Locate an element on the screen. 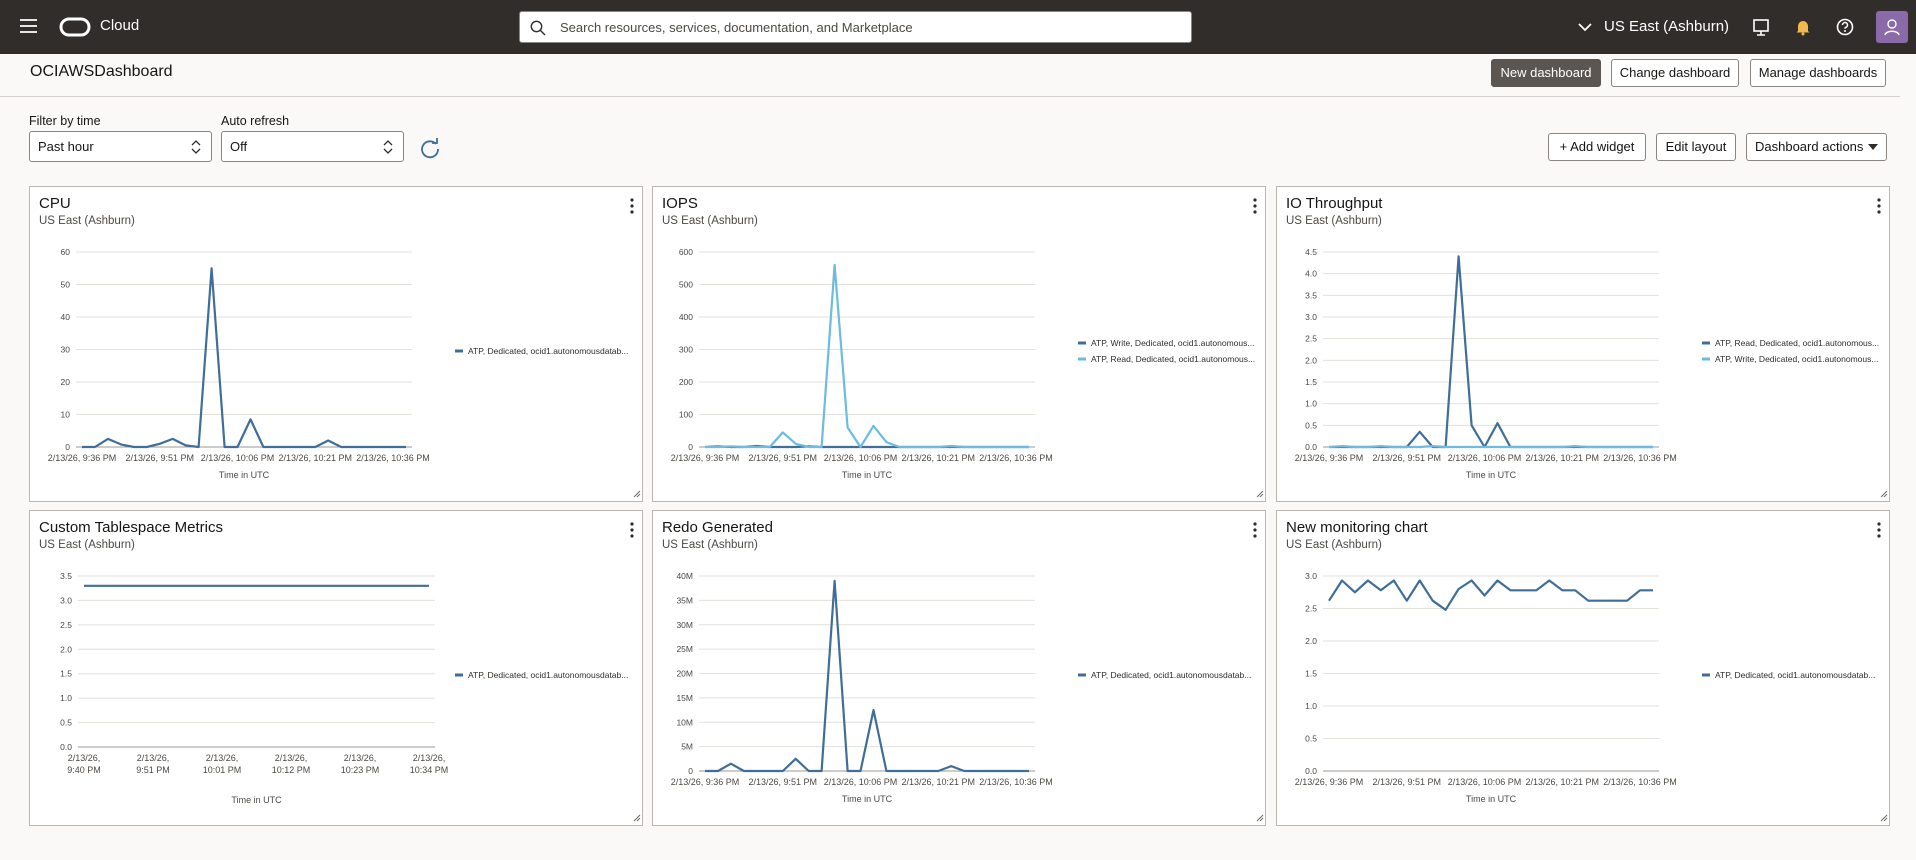 This screenshot has height=860, width=1916. y-tick-label: 4.0 is located at coordinates (1311, 274).